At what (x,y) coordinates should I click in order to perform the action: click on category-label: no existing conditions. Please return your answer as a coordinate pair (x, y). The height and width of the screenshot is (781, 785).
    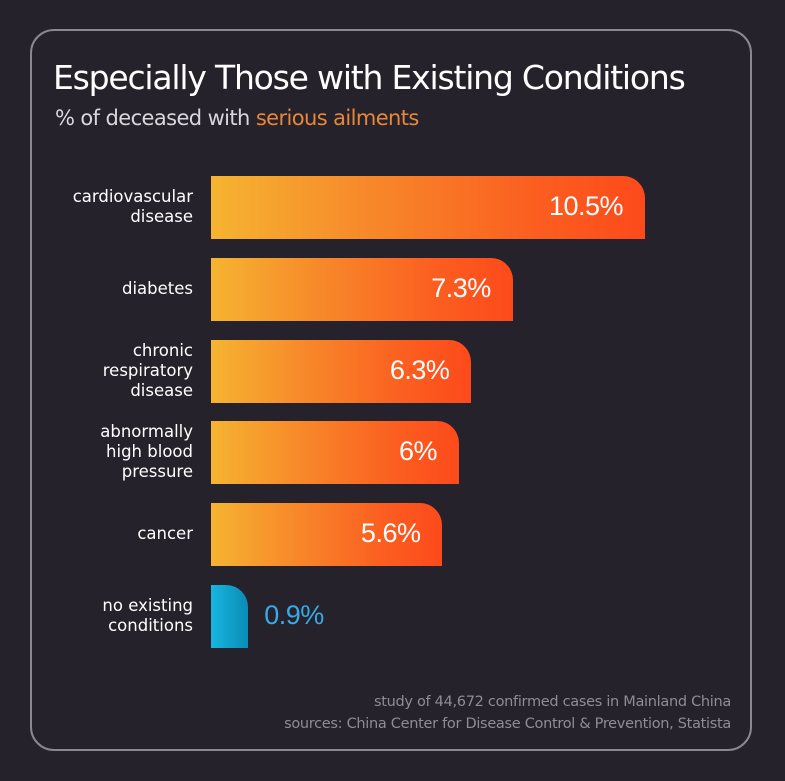
    Looking at the image, I should click on (147, 615).